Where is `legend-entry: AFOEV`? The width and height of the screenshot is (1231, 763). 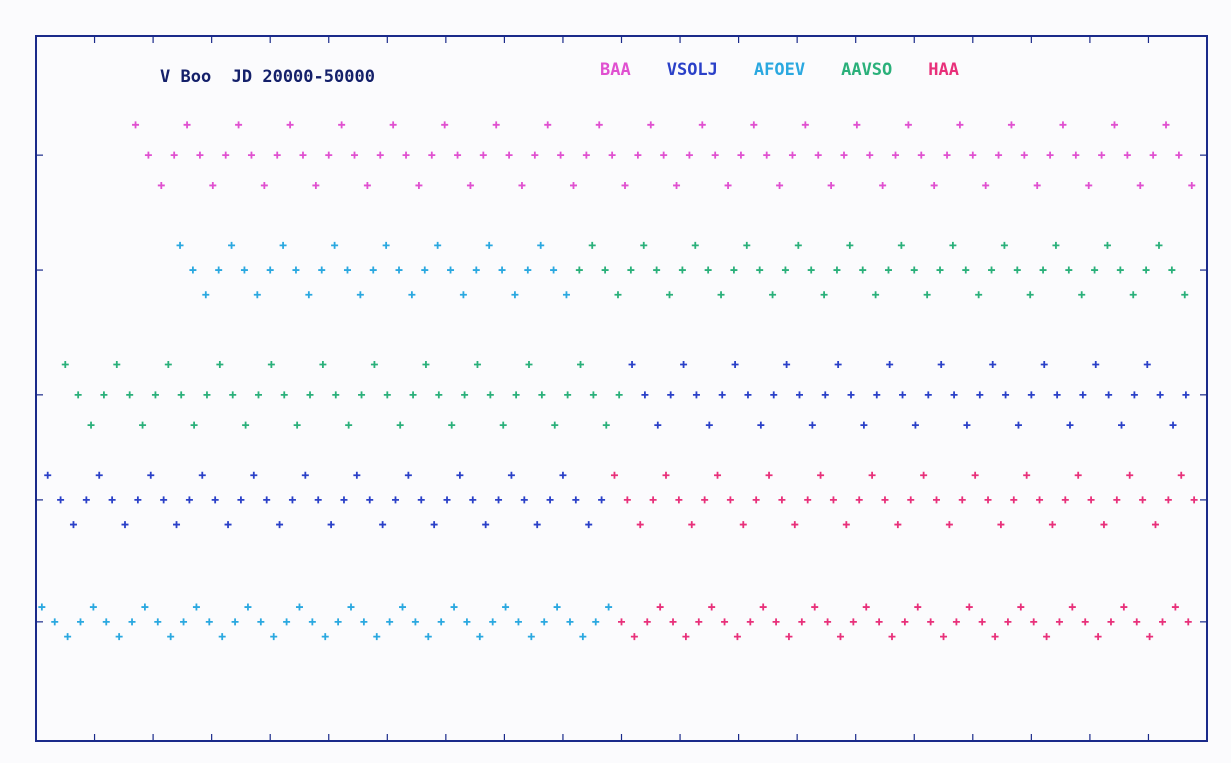 legend-entry: AFOEV is located at coordinates (779, 70).